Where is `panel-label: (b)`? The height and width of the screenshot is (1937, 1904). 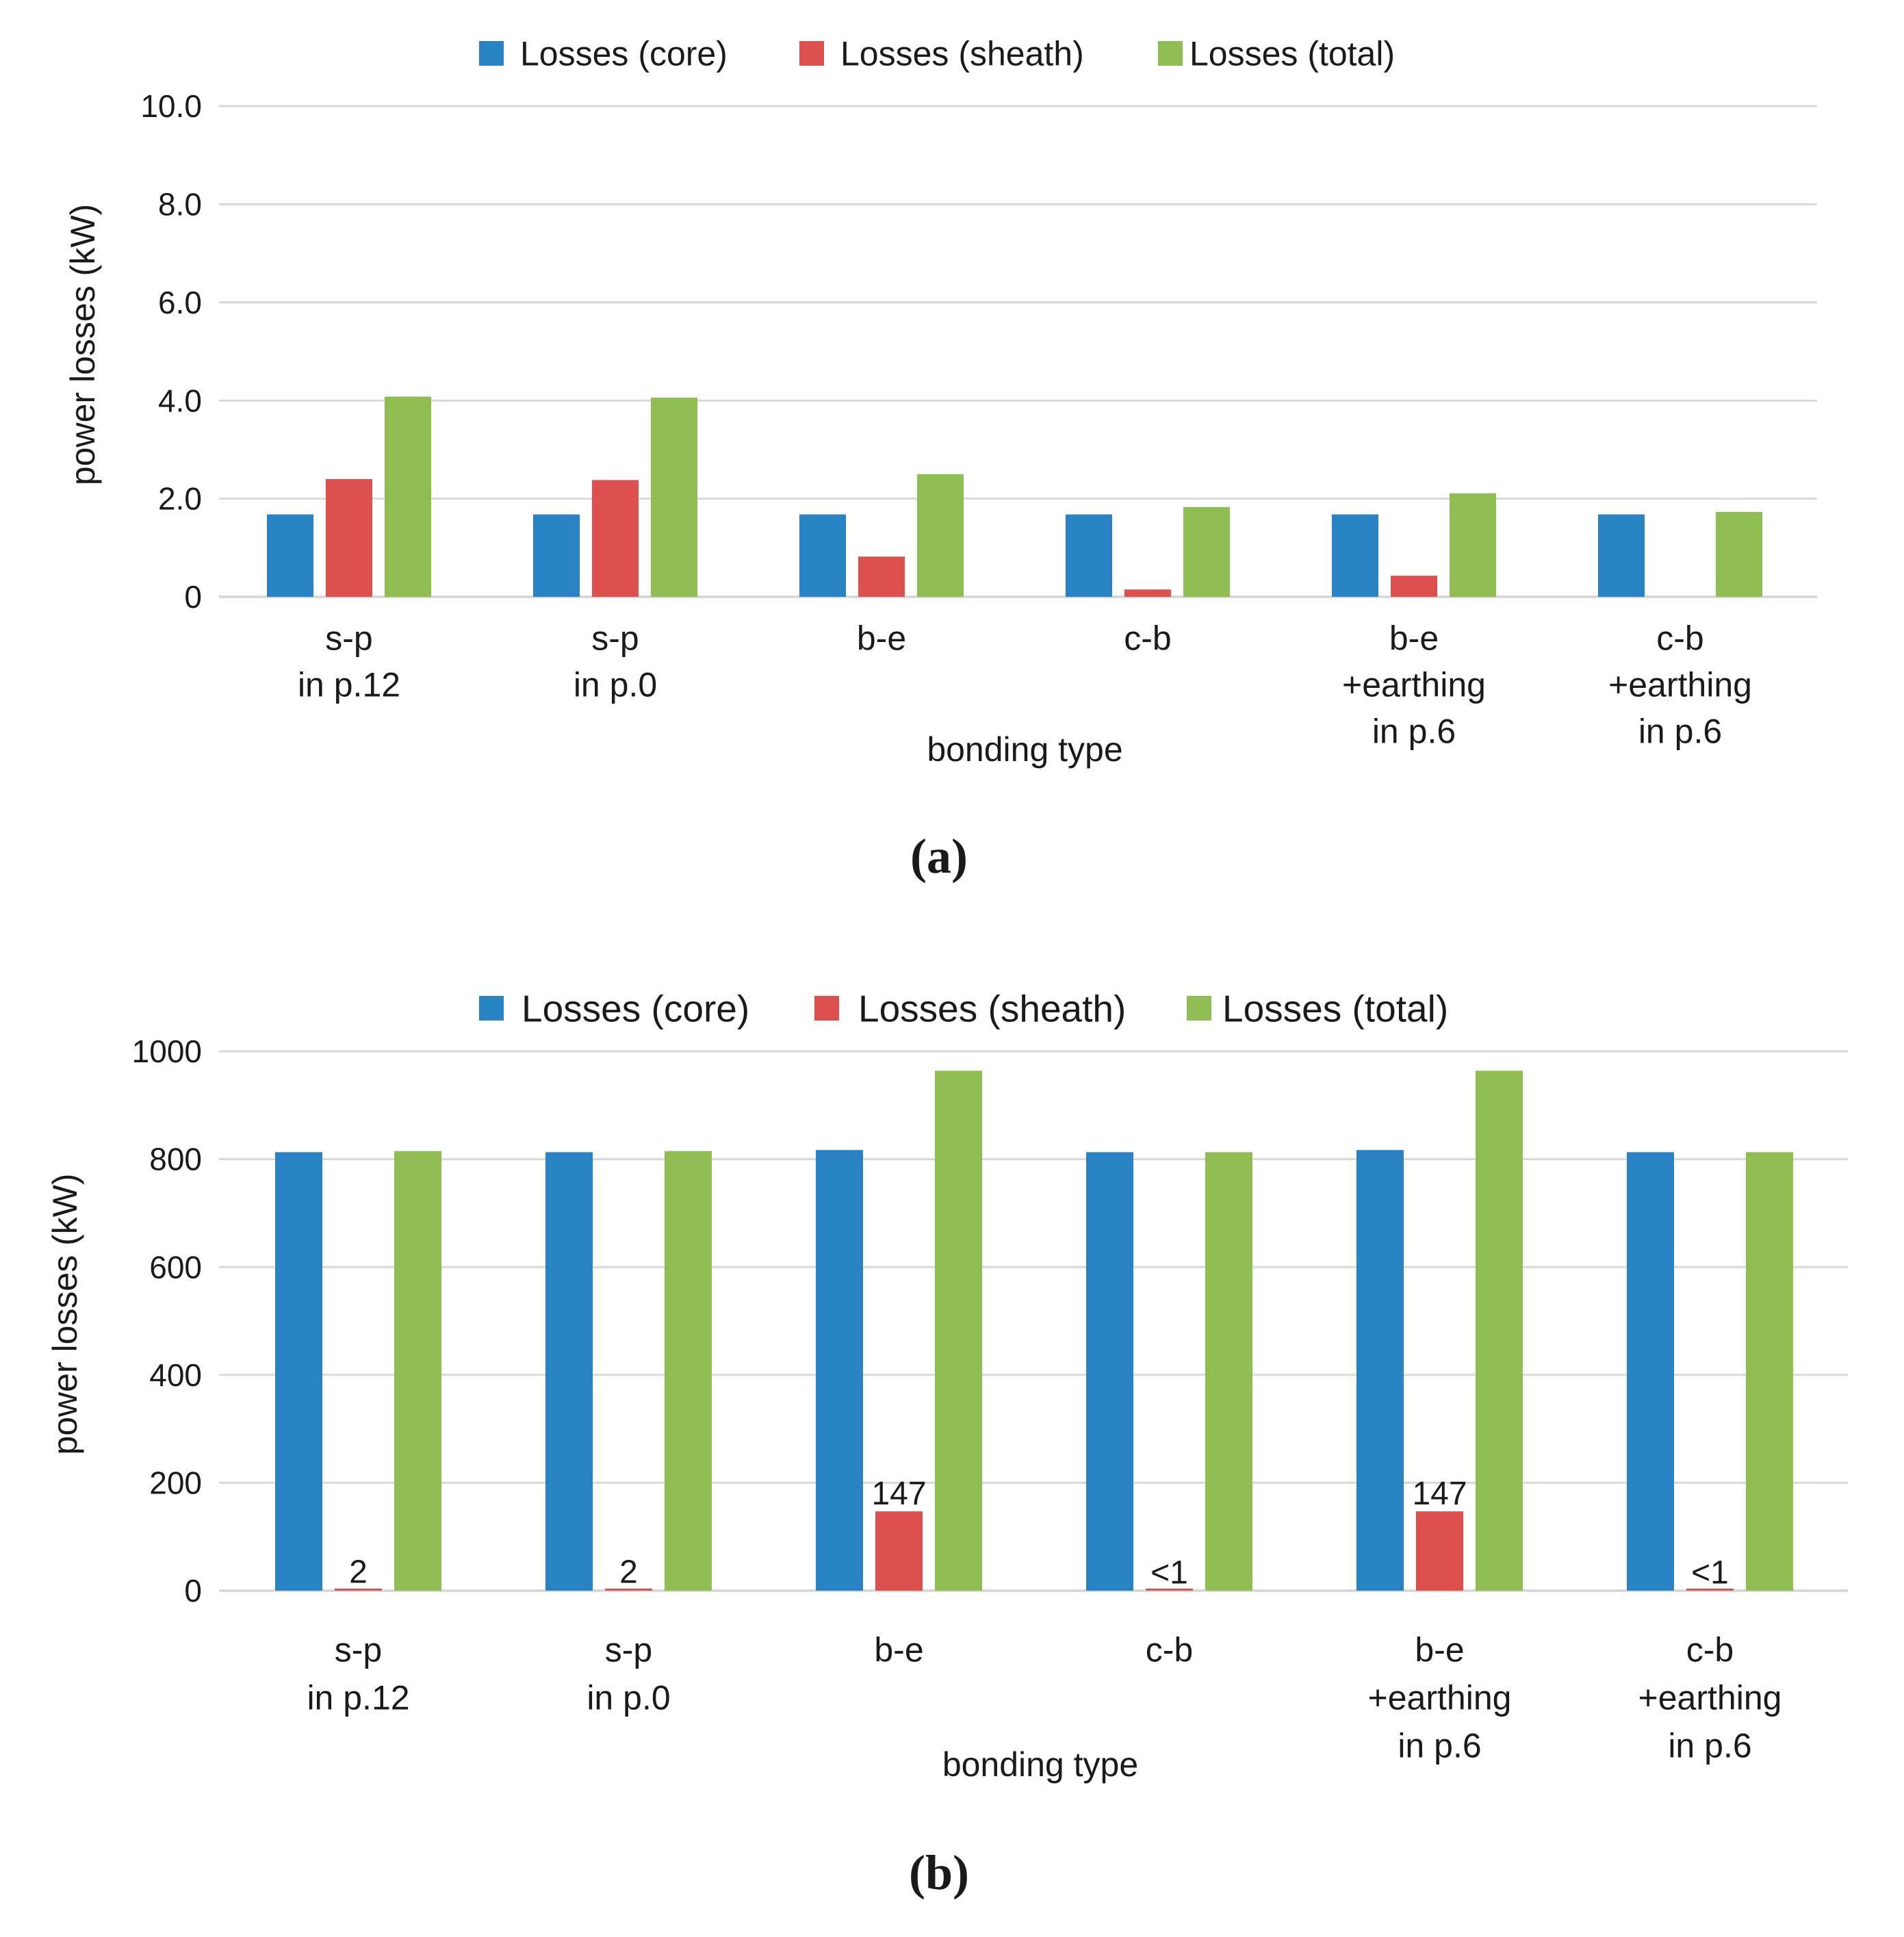
panel-label: (b) is located at coordinates (939, 1872).